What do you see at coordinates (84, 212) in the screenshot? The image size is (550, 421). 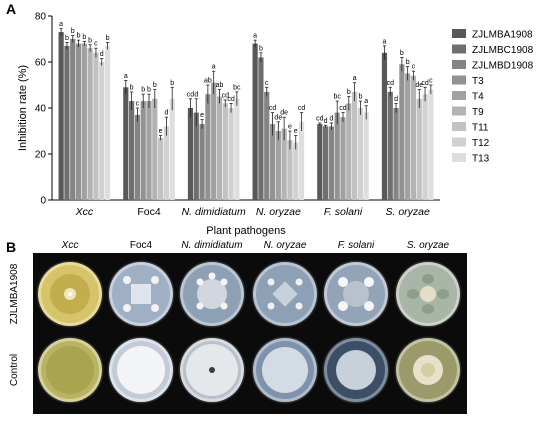 I see `x-tick-label: Xcc` at bounding box center [84, 212].